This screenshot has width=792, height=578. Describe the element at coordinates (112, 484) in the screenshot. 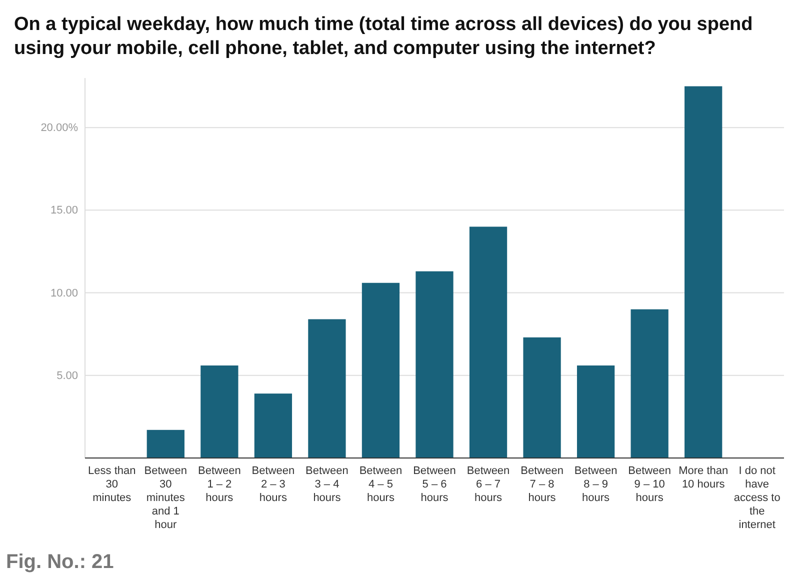

I see `x-tick-label: Less than 30 minutes` at that location.